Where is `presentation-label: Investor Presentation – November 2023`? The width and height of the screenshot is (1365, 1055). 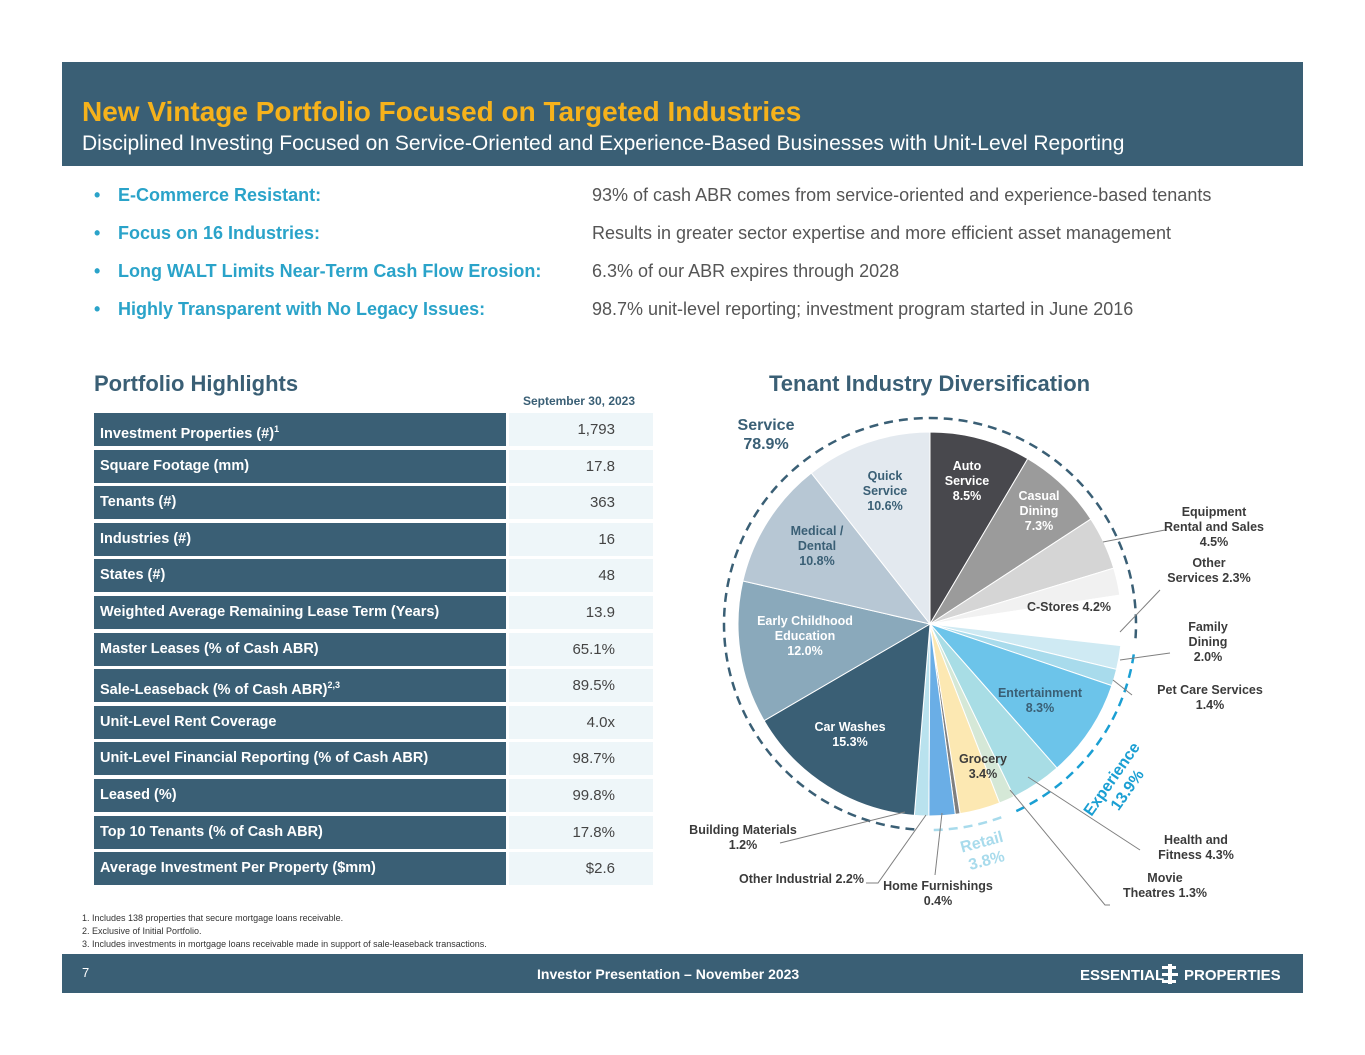
presentation-label: Investor Presentation – November 2023 is located at coordinates (668, 974).